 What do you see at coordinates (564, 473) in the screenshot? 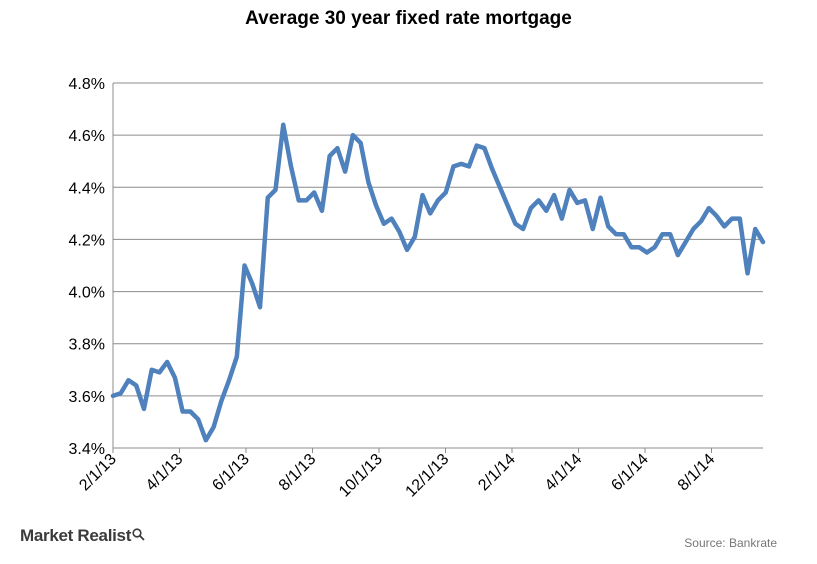
I see `x-tick-label: 4/1/14` at bounding box center [564, 473].